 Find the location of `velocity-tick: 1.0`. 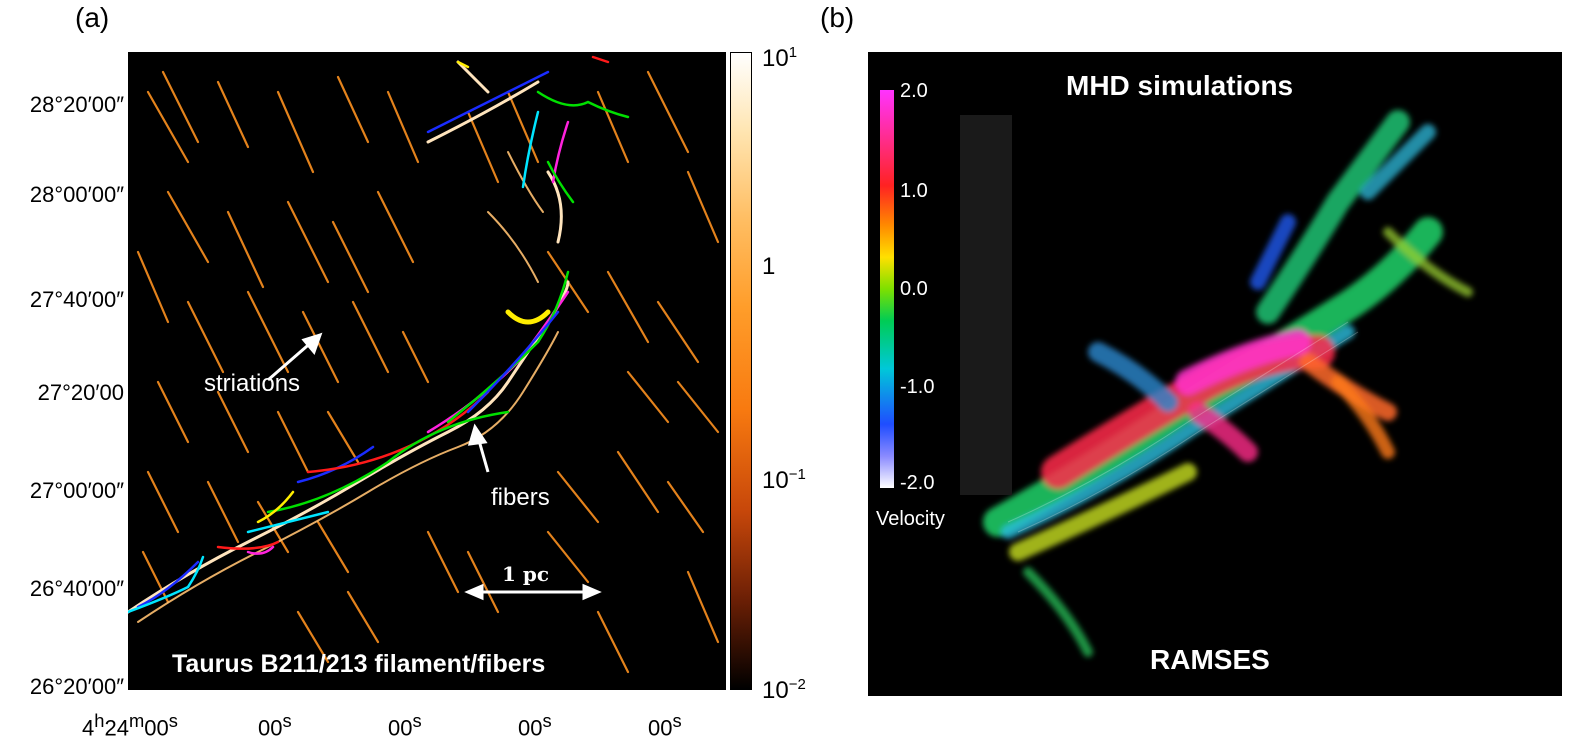

velocity-tick: 1.0 is located at coordinates (914, 191).